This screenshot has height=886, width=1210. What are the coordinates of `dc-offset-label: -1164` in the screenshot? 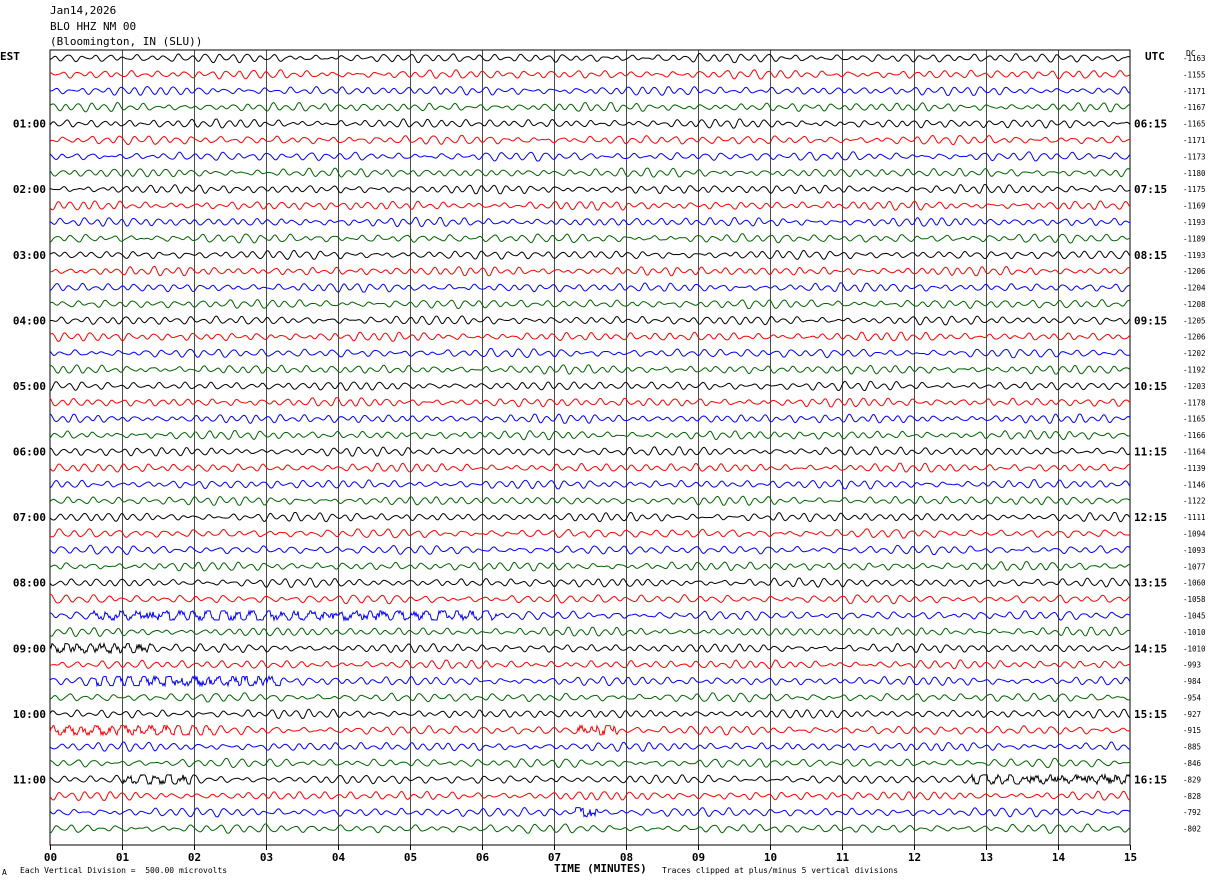 It's located at (1194, 452).